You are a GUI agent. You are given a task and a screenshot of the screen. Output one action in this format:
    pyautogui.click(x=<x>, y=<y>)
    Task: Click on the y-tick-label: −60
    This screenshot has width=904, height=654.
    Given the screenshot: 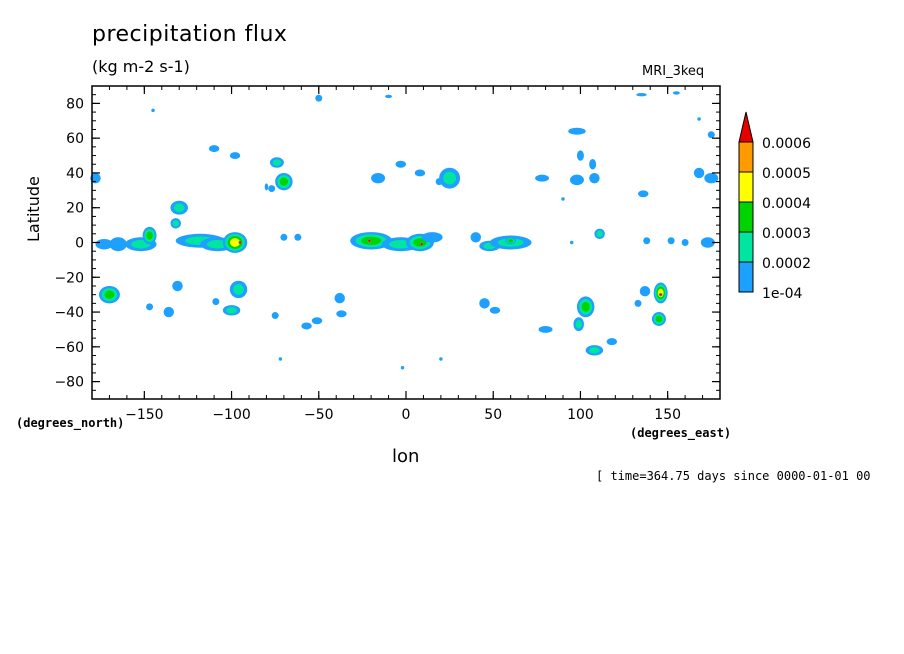 What is the action you would take?
    pyautogui.click(x=69, y=348)
    